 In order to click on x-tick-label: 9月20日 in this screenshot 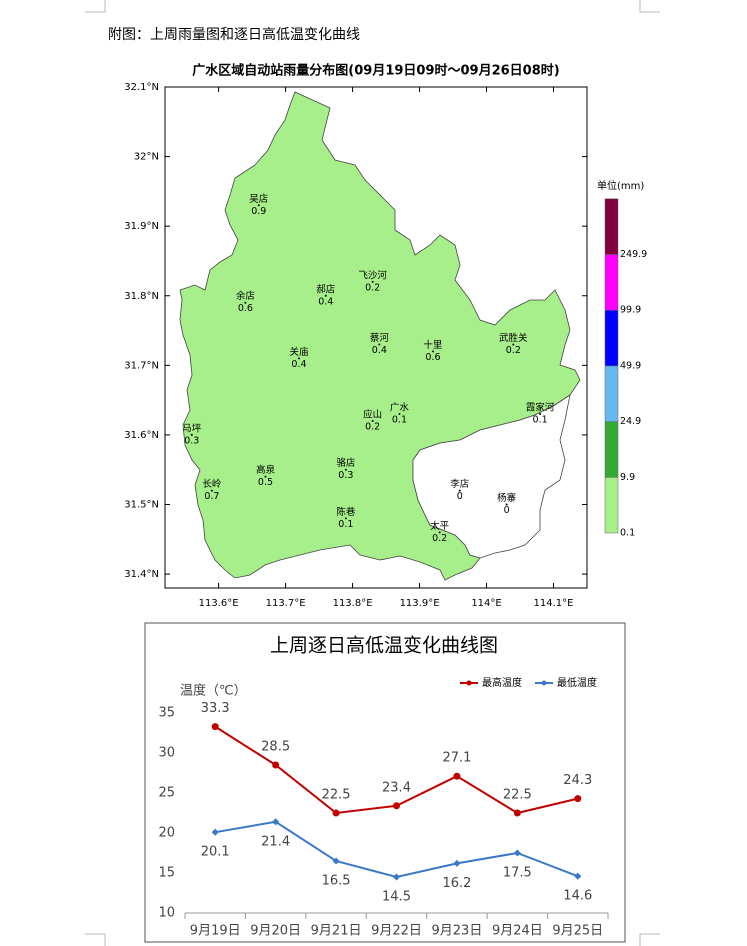, I will do `click(275, 931)`.